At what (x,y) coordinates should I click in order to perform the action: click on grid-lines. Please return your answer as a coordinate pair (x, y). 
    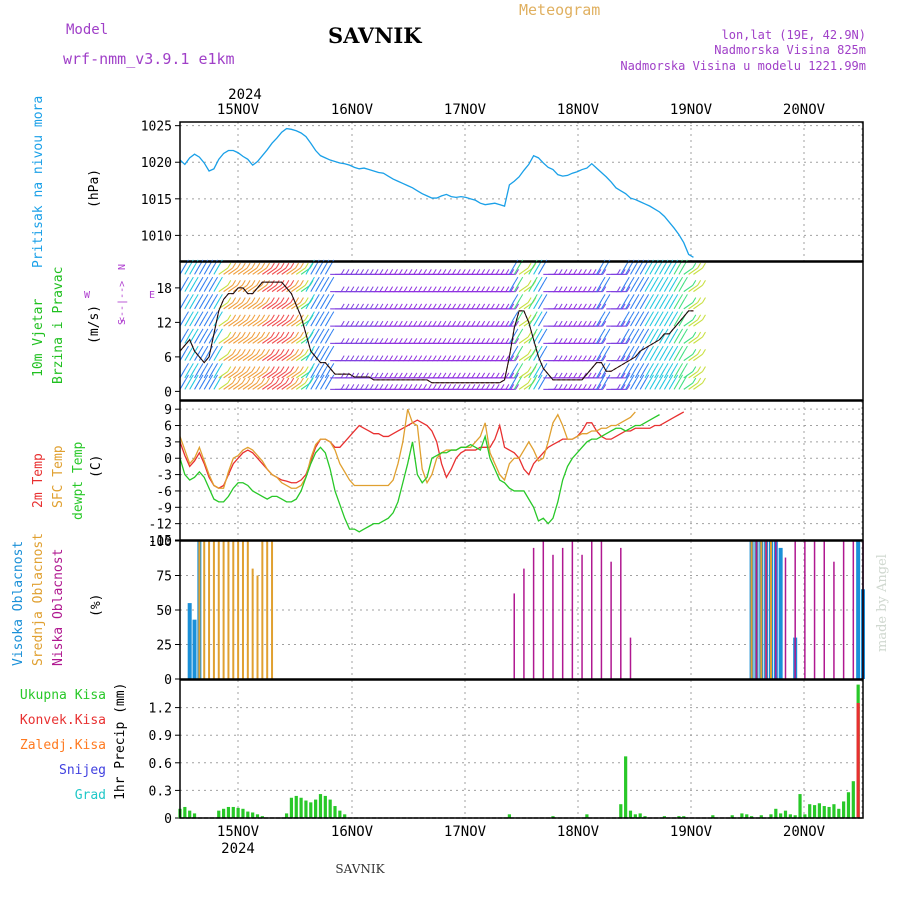
    Looking at the image, I should click on (521, 471).